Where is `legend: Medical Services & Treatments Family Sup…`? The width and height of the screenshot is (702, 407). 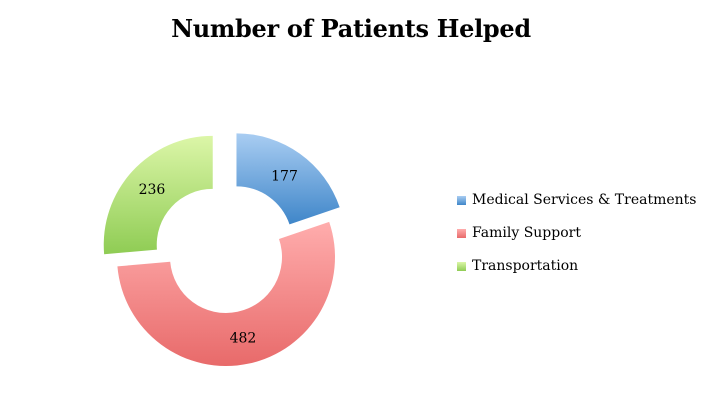
legend: Medical Services & Treatments Family Sup… is located at coordinates (576, 238).